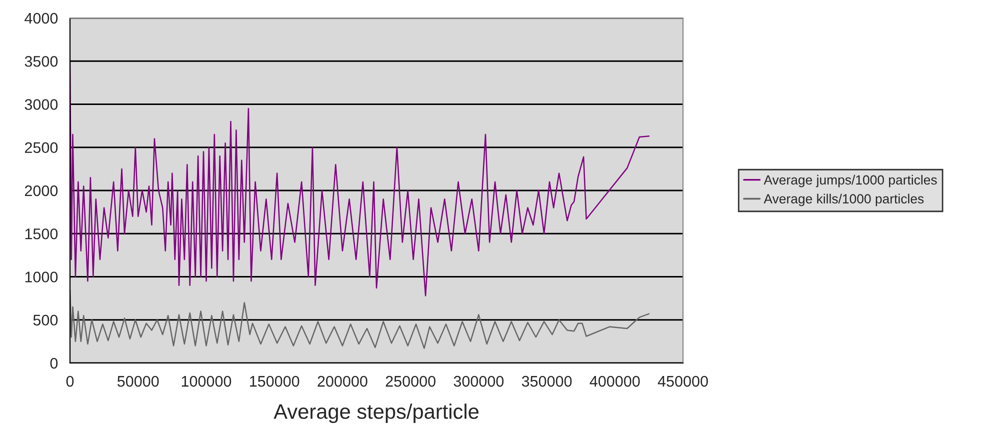 The height and width of the screenshot is (446, 982). Describe the element at coordinates (207, 381) in the screenshot. I see `x-tick-label: 100000` at that location.